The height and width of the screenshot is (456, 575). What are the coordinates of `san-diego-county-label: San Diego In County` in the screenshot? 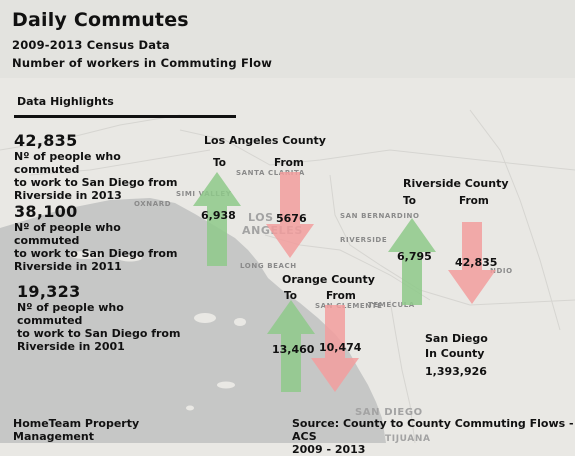 It's located at (456, 346).